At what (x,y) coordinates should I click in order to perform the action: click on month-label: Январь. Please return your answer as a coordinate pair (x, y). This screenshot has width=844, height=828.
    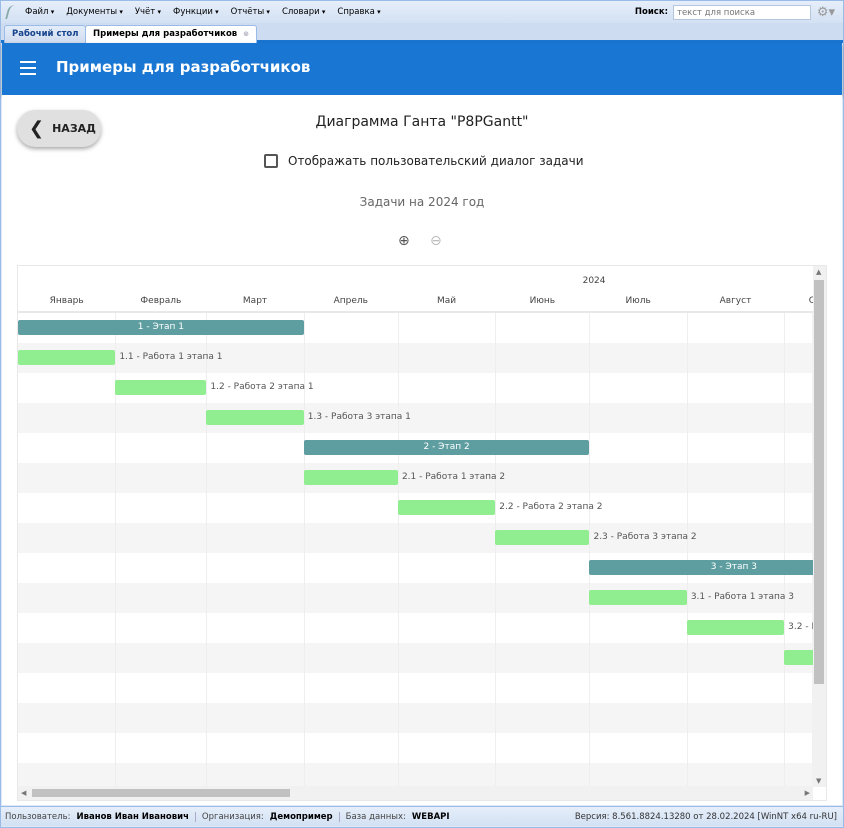
    Looking at the image, I should click on (66, 301).